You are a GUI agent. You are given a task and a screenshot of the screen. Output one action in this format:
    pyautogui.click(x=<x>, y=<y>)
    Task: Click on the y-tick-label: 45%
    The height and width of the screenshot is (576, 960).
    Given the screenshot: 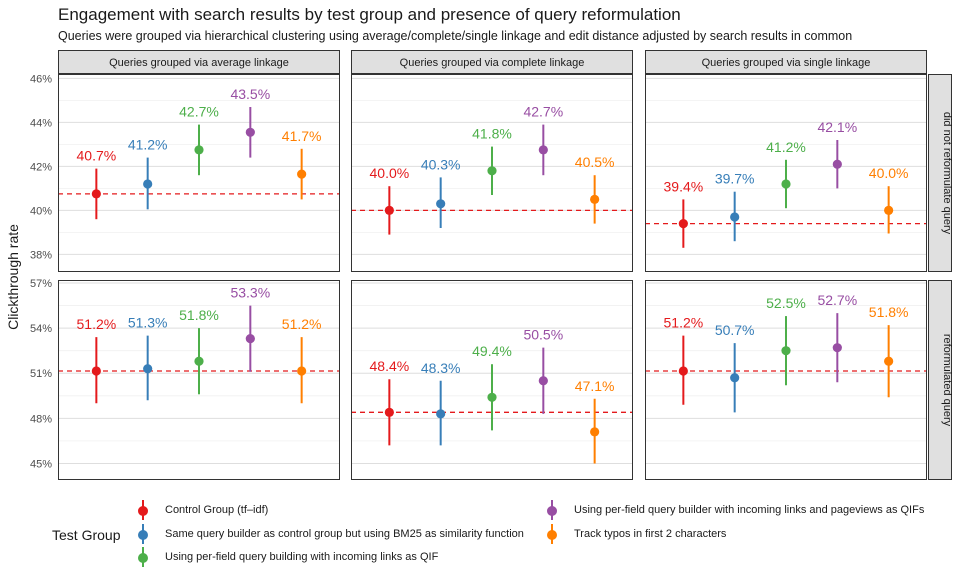 What is the action you would take?
    pyautogui.click(x=41, y=464)
    